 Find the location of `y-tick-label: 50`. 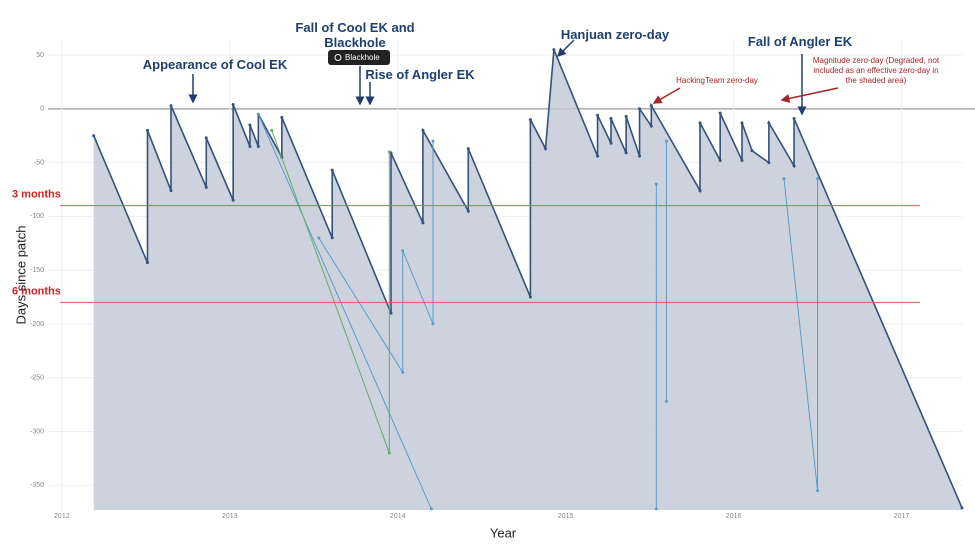

y-tick-label: 50 is located at coordinates (40, 55).